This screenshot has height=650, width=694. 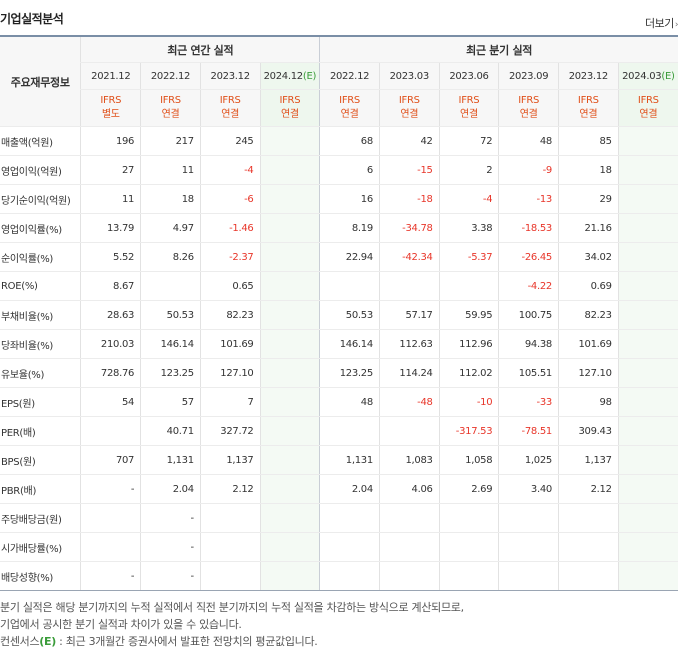 I want to click on row-label: EPS(원), so click(x=40, y=402).